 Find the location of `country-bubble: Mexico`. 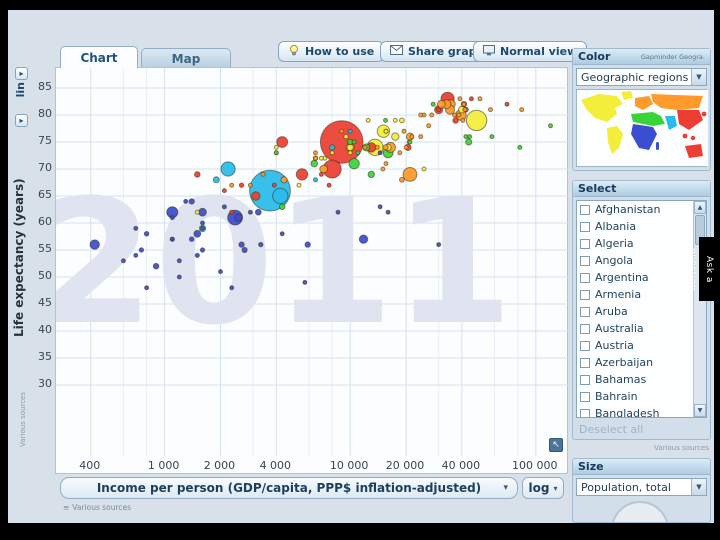

country-bubble: Mexico is located at coordinates (383, 131).